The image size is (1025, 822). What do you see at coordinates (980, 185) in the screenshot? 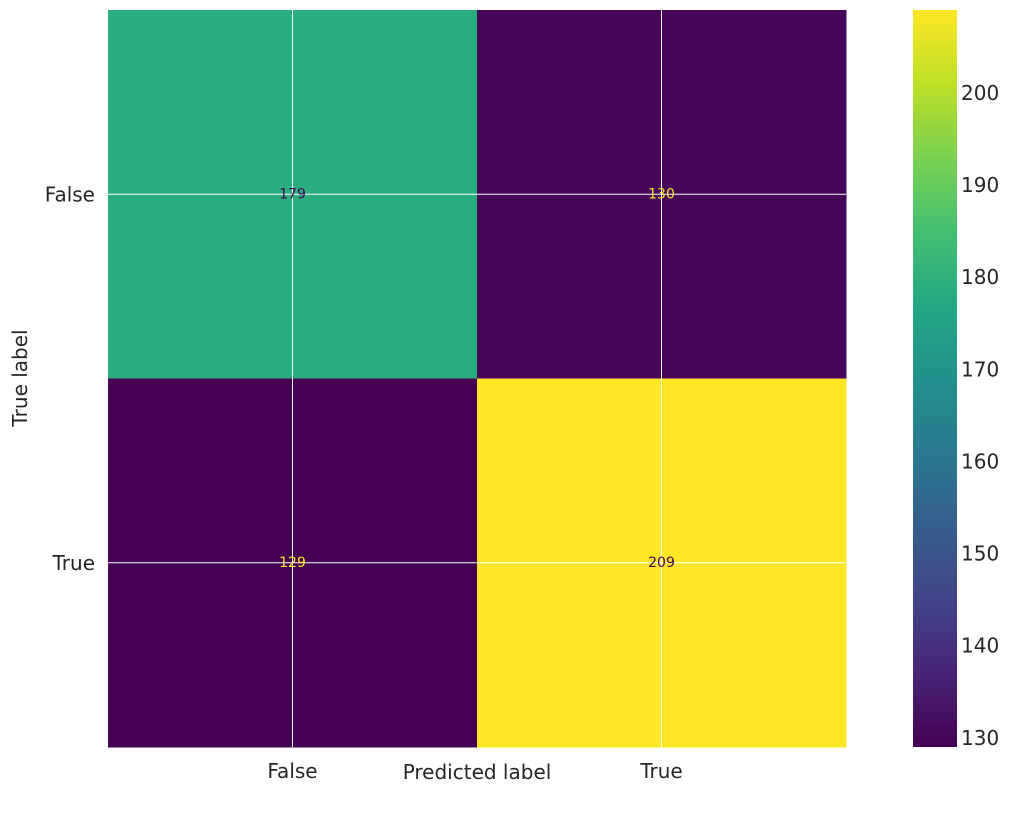
I see `colorbar-tick-label: 190` at bounding box center [980, 185].